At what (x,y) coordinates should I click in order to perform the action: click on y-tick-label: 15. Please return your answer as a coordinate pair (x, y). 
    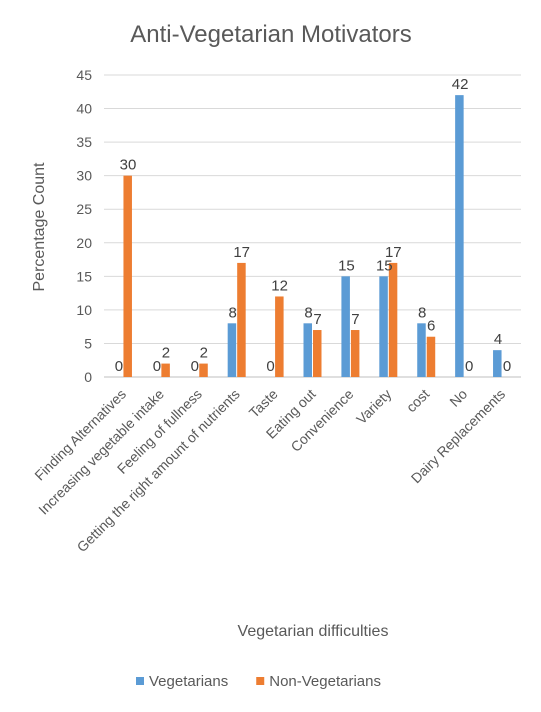
    Looking at the image, I should click on (84, 276).